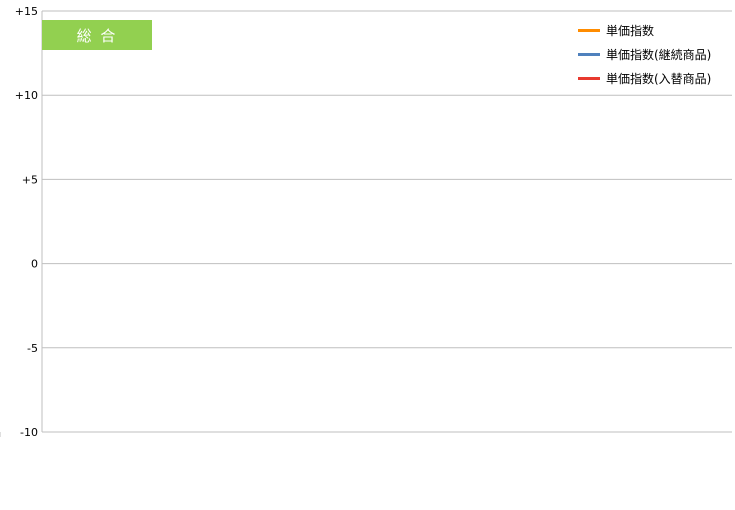 The height and width of the screenshot is (510, 735). What do you see at coordinates (659, 54) in the screenshot?
I see `legend-label: 単価指数(継続商品)` at bounding box center [659, 54].